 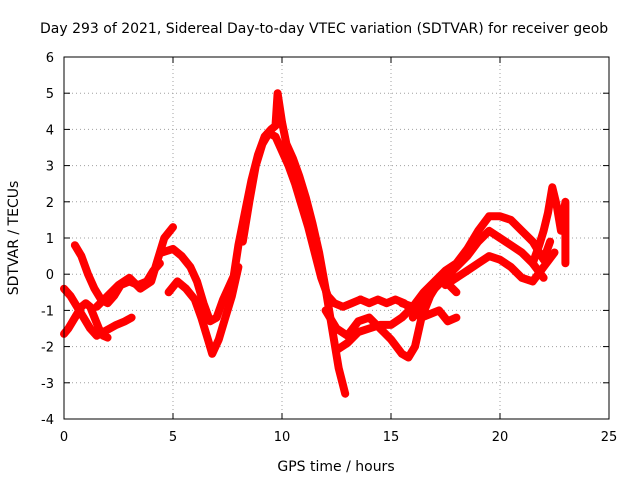 I want to click on series-track-d, so click(x=134, y=267).